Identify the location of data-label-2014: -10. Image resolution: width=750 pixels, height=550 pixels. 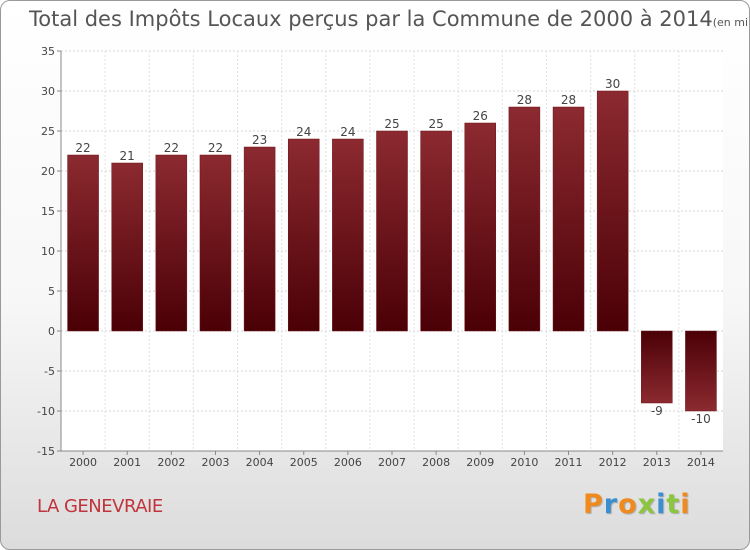
(701, 419).